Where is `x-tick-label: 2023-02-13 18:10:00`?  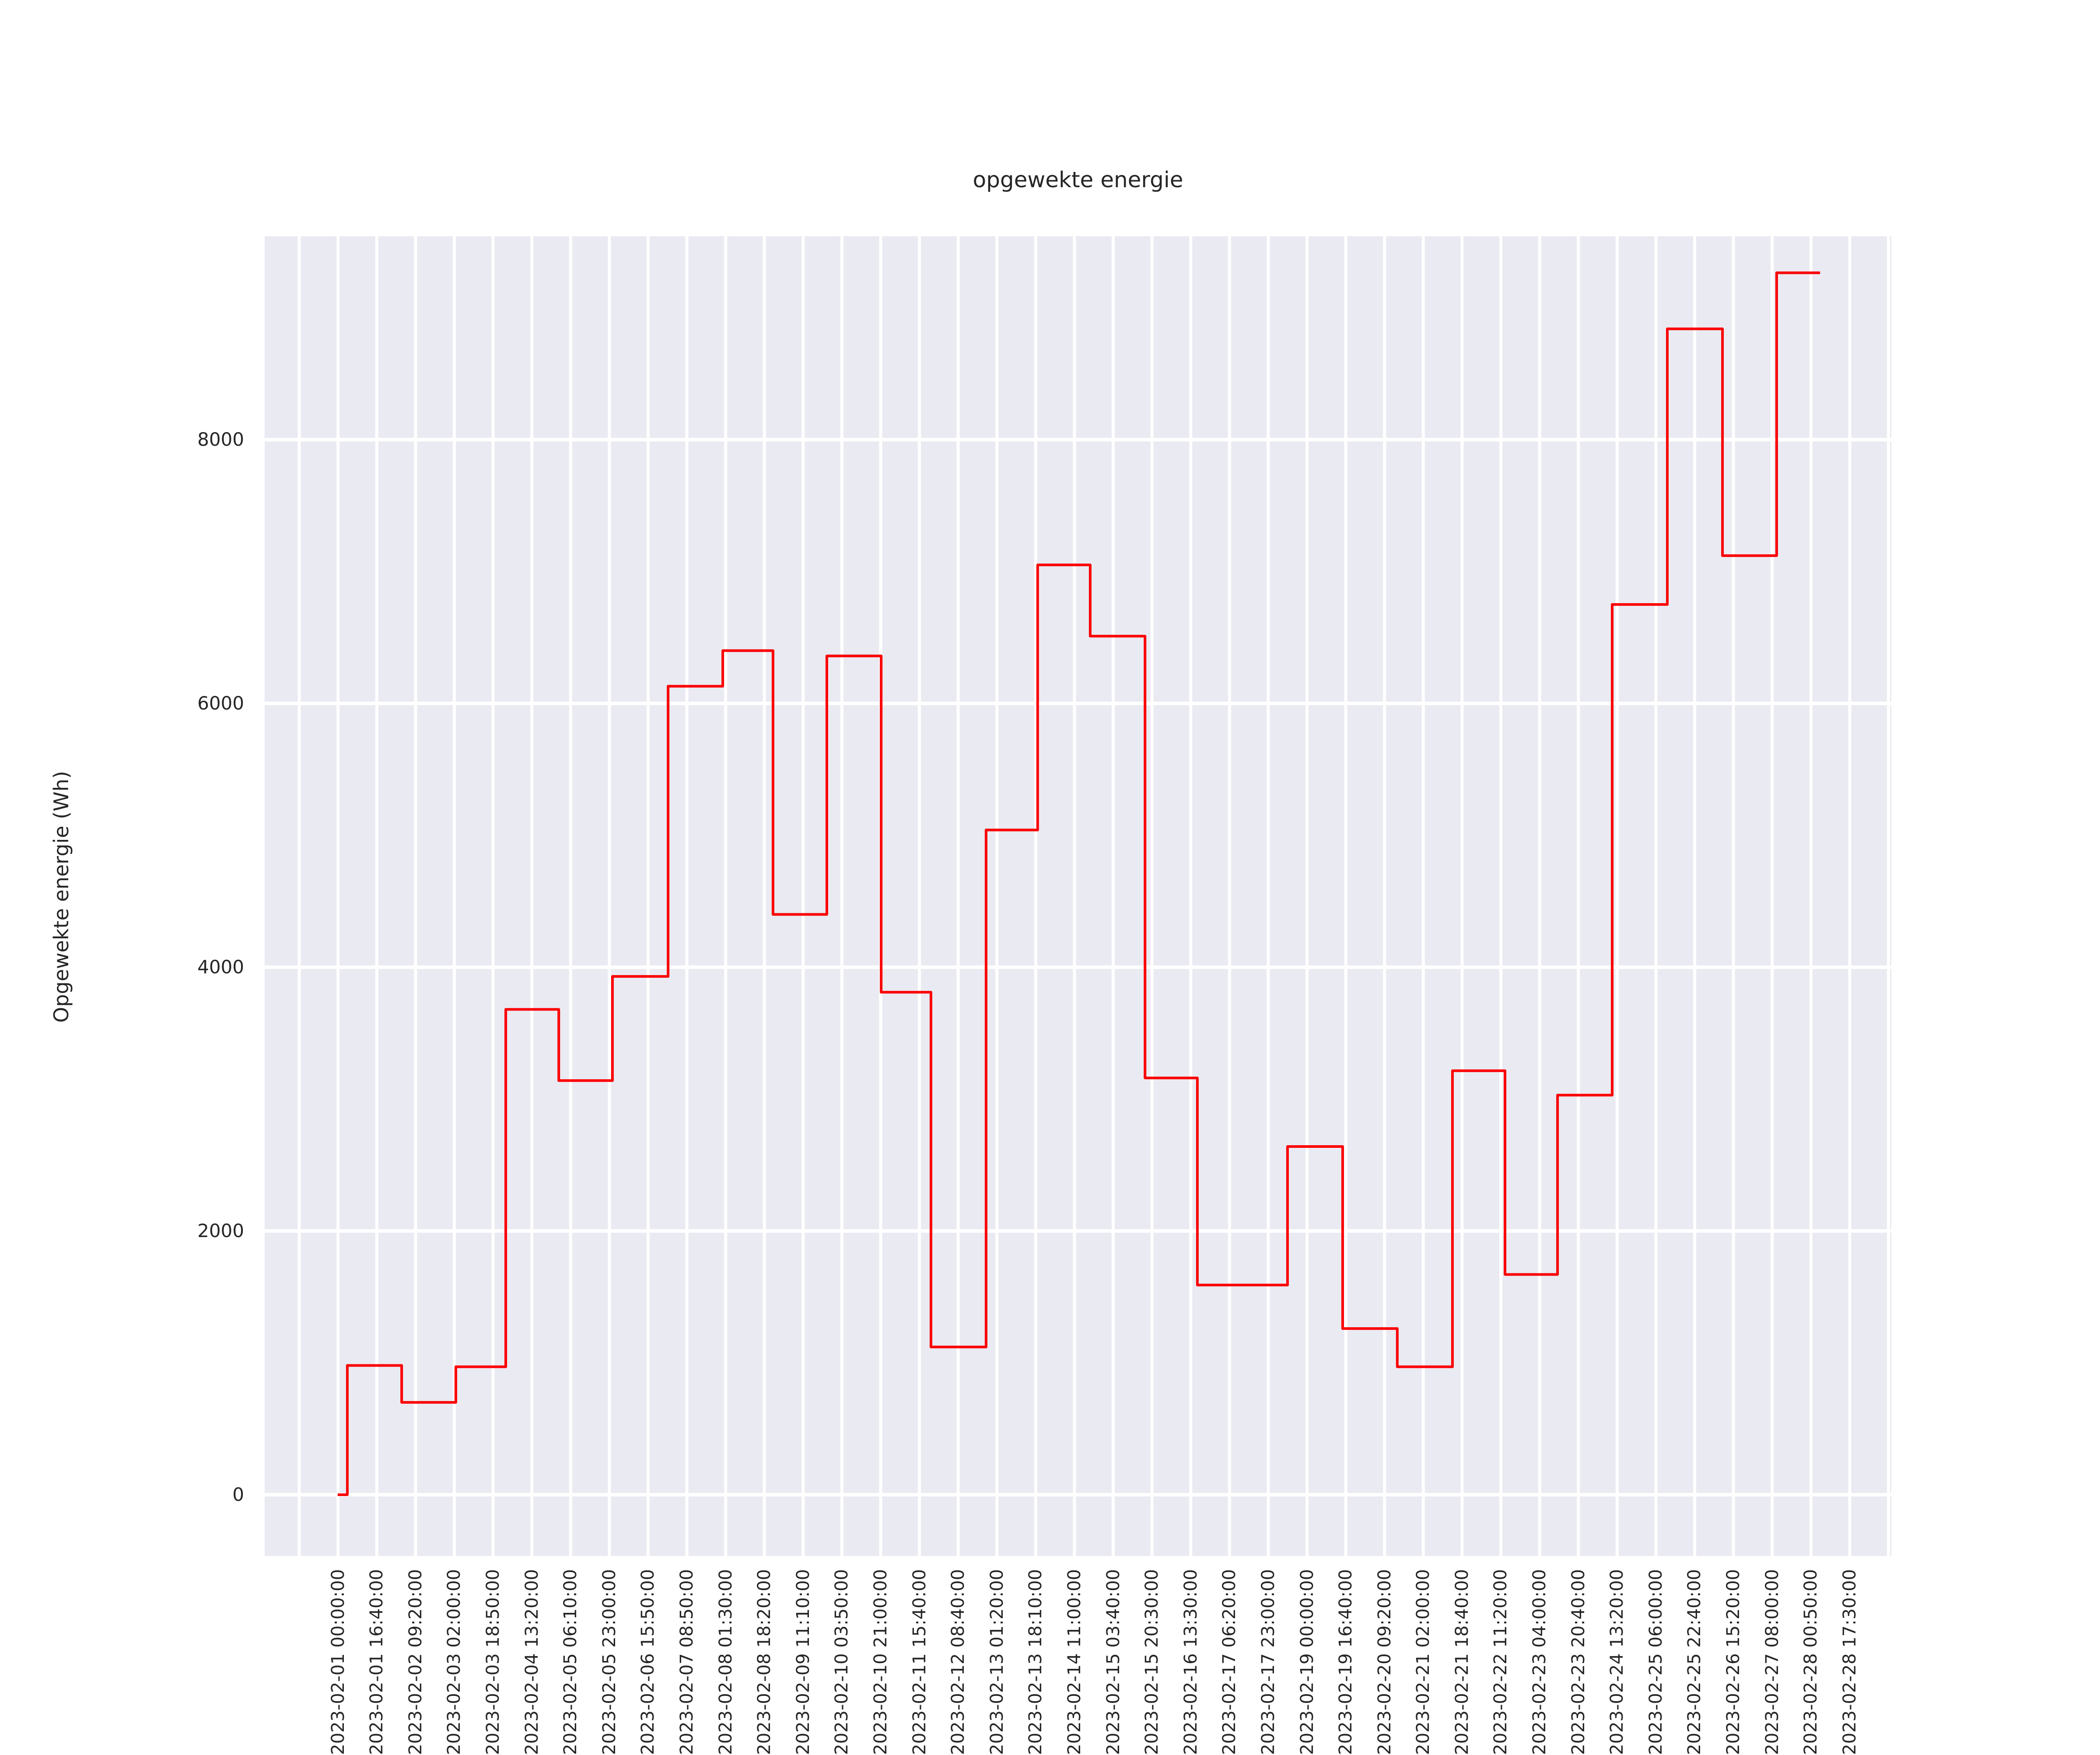 x-tick-label: 2023-02-13 18:10:00 is located at coordinates (1036, 1662).